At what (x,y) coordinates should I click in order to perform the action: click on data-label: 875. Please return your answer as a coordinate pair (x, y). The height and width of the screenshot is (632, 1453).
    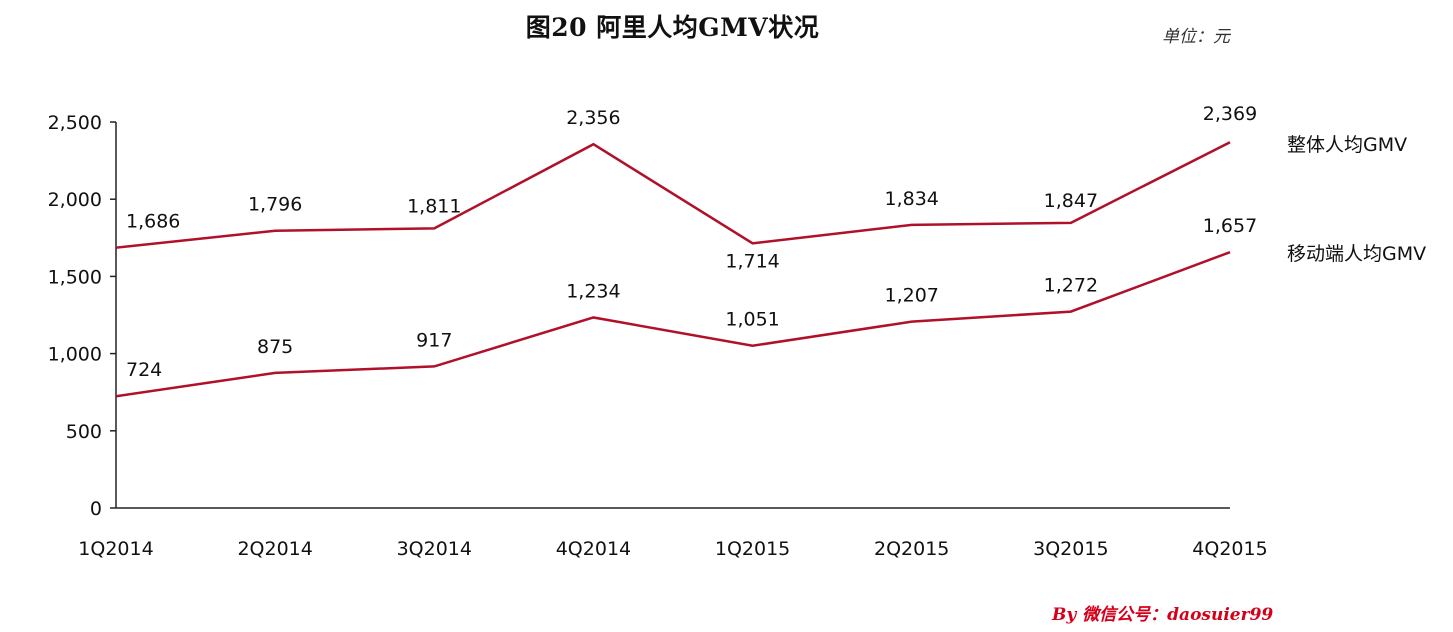
    Looking at the image, I should click on (275, 347).